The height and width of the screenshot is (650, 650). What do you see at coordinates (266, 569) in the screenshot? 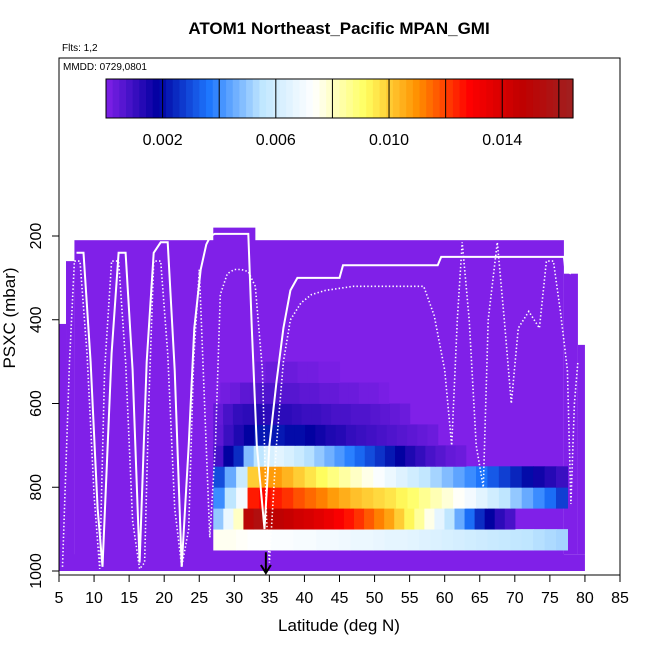
I see `marker-arrow-head` at bounding box center [266, 569].